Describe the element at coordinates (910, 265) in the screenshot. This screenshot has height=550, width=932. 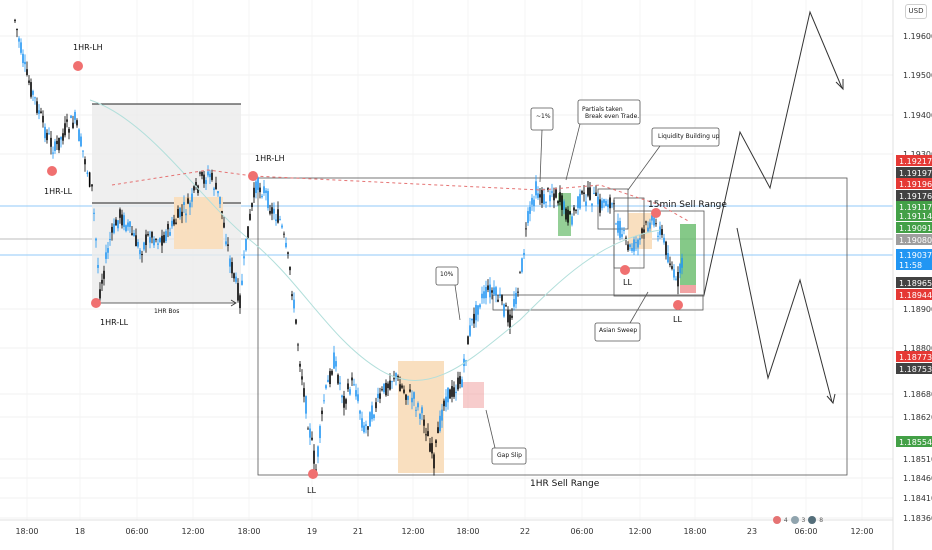
I see `price-tag-label: 11:58` at that location.